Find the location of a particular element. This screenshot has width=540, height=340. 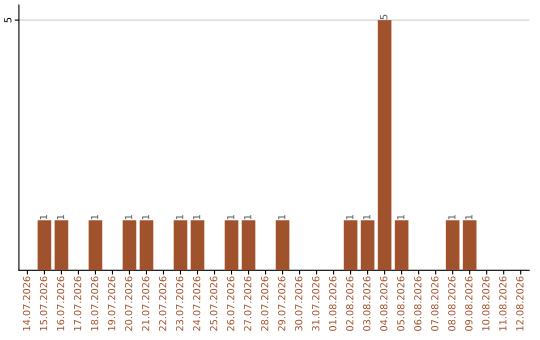

x-tick-label: 08.08.2026 is located at coordinates (452, 303).